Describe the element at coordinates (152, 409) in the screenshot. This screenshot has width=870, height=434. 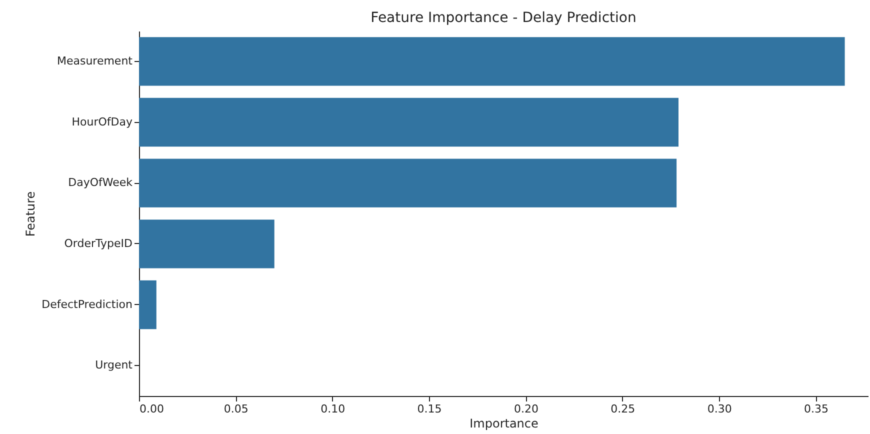
I see `x-tick-label: 0.00` at that location.